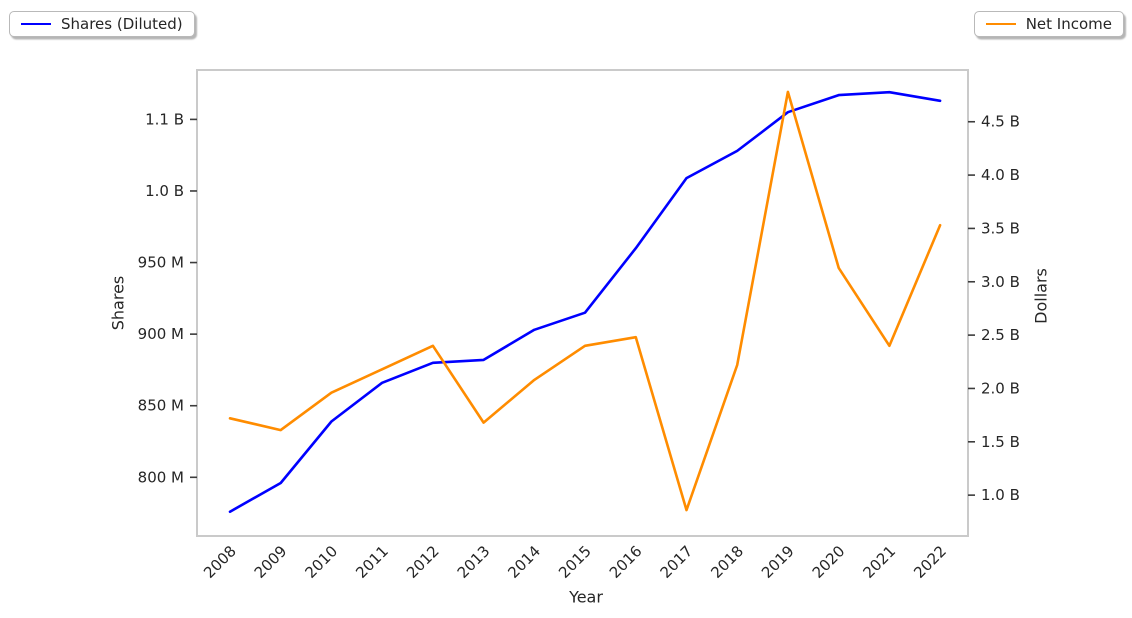  Describe the element at coordinates (1000, 495) in the screenshot. I see `right-axis-tick-label: 1.0 B` at that location.